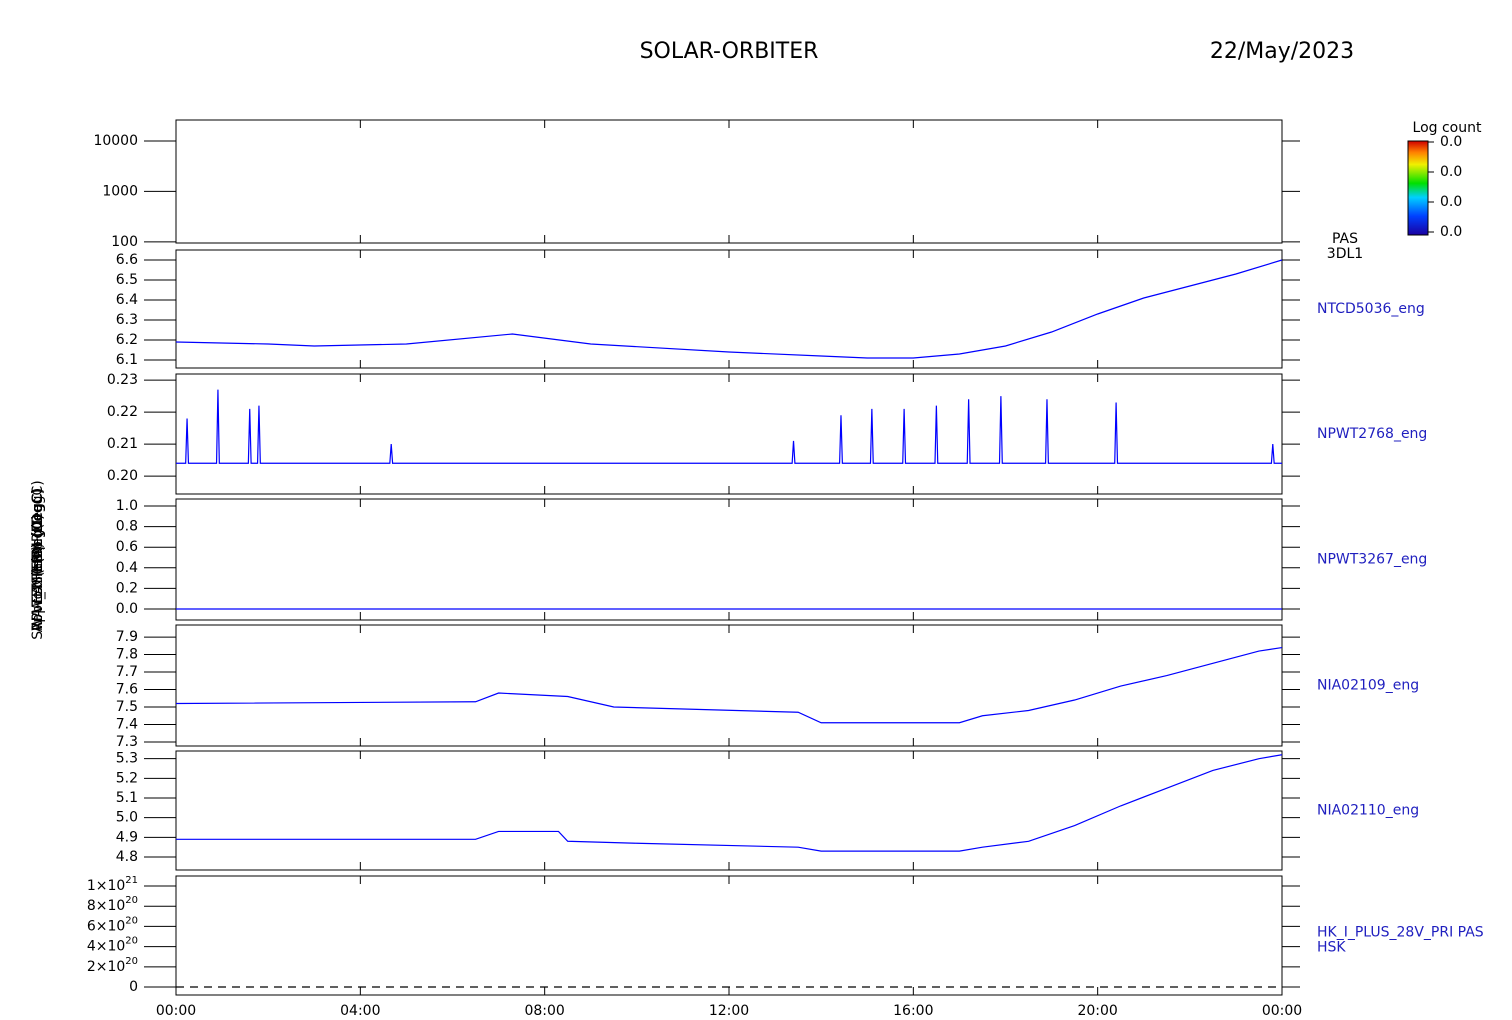 This screenshot has height=1020, width=1512. What do you see at coordinates (106, 967) in the screenshot?
I see `tick-mantissa: 2×10` at bounding box center [106, 967].